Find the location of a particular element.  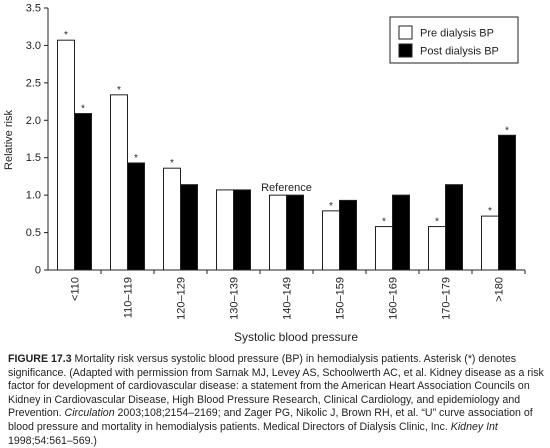

annotations: Reference is located at coordinates (286, 188).